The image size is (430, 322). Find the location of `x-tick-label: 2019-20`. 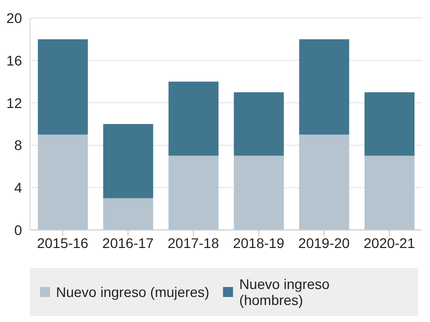

x-tick-label: 2019-20 is located at coordinates (324, 242).